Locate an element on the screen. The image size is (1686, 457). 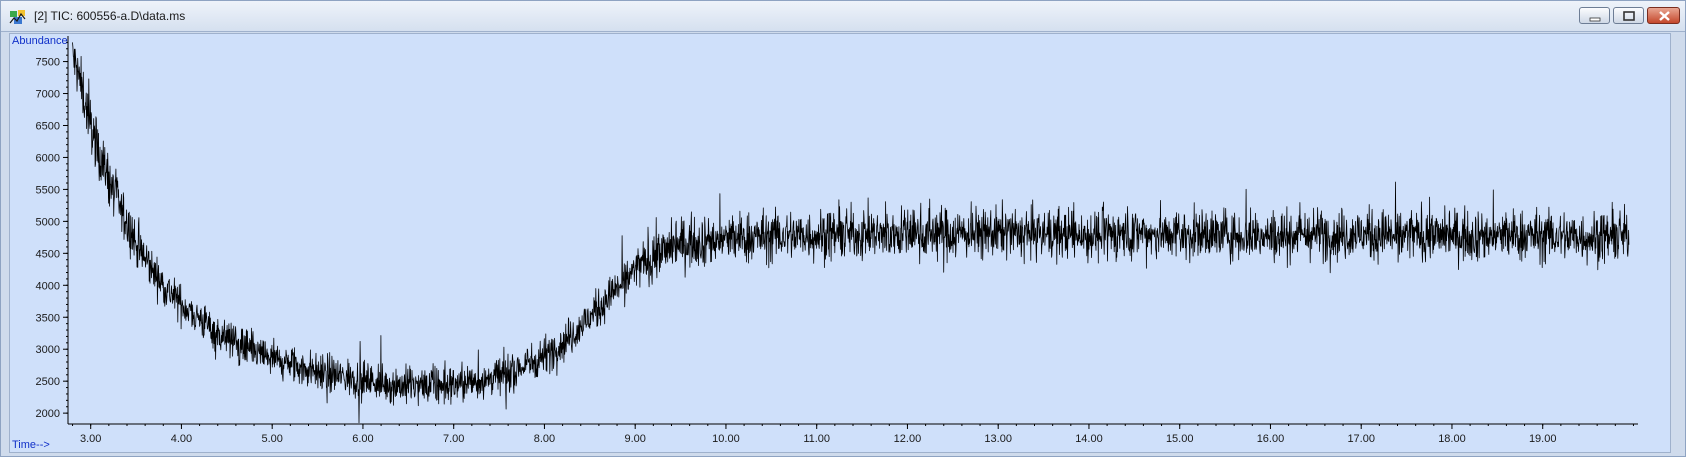
chromatogram-app-icon is located at coordinates (17, 17).